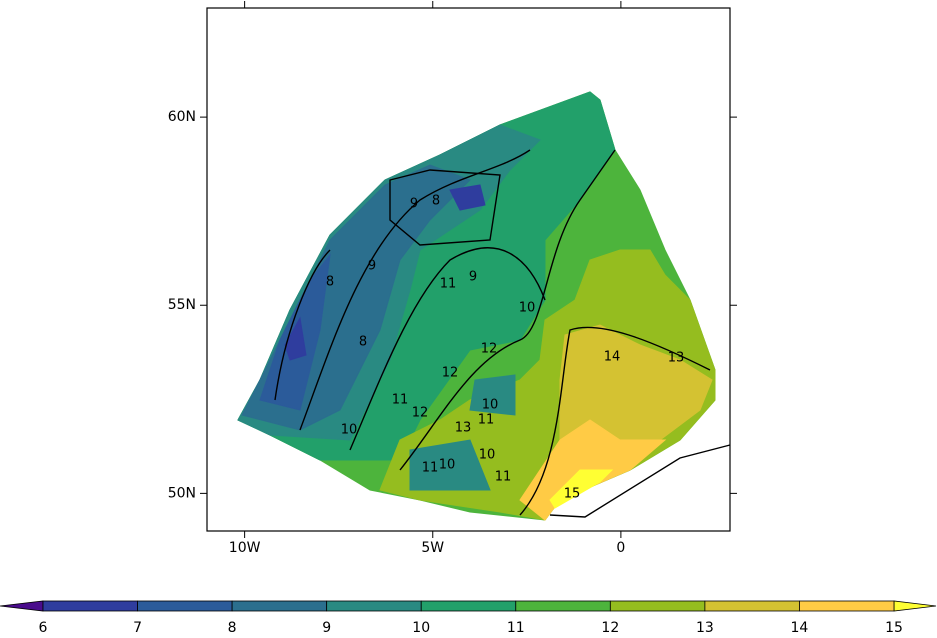 The image size is (937, 638). I want to click on colorbar-tick-label: 7, so click(137, 627).